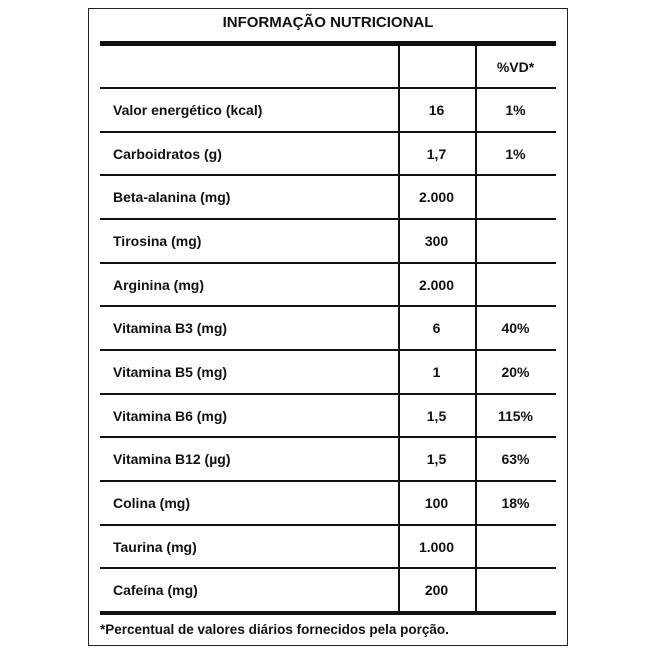 This screenshot has width=652, height=655. I want to click on nutrient-name: Tirosina (mg), so click(157, 240).